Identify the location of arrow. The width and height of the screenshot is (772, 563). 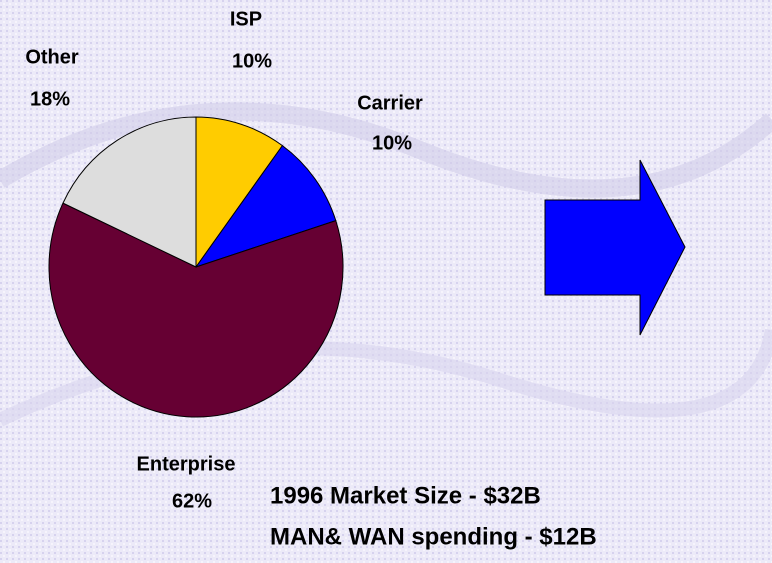
(615, 247).